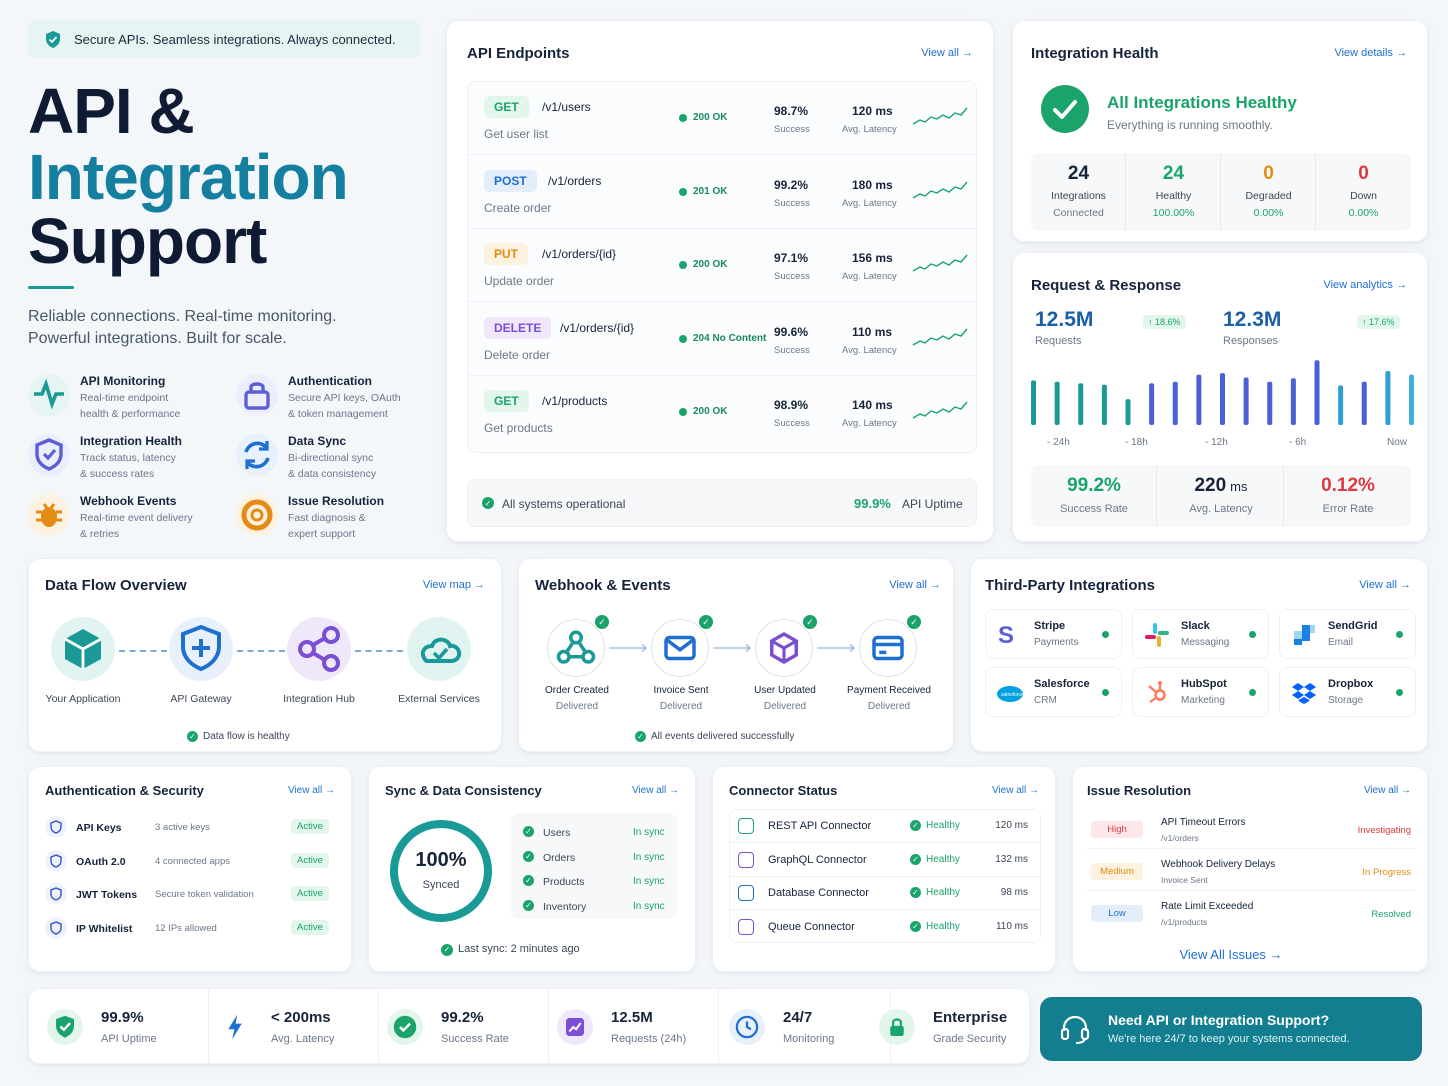 The image size is (1448, 1086). Describe the element at coordinates (1200, 692) in the screenshot. I see `integration-tile: HubSpot Marketing` at that location.